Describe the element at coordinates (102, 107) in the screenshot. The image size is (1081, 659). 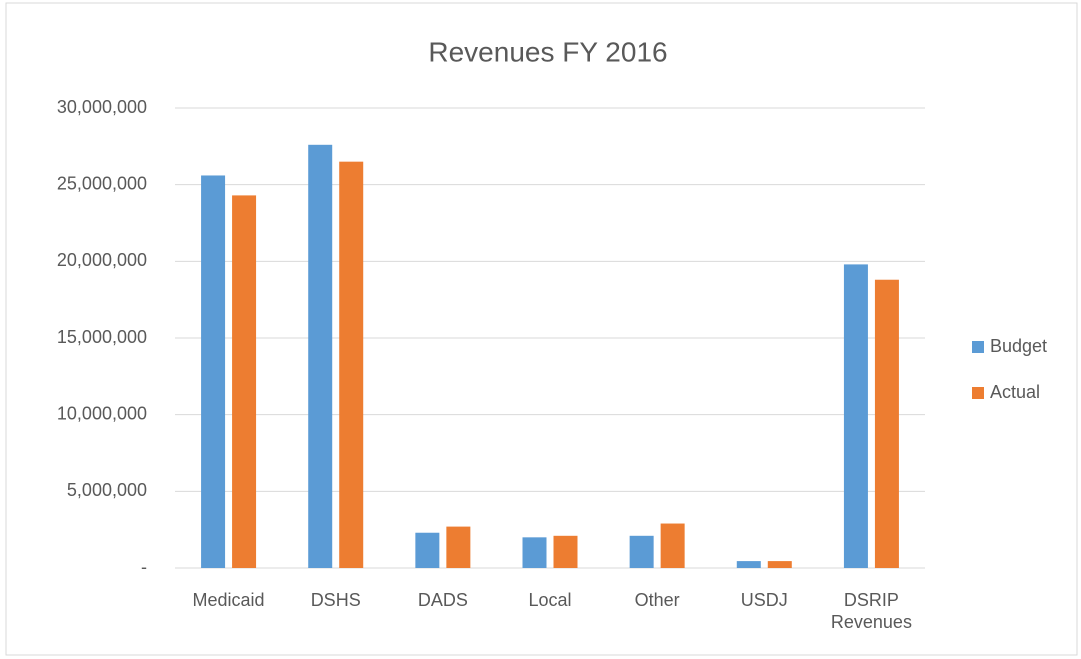
I see `y-tick-label: 30,000,000` at that location.